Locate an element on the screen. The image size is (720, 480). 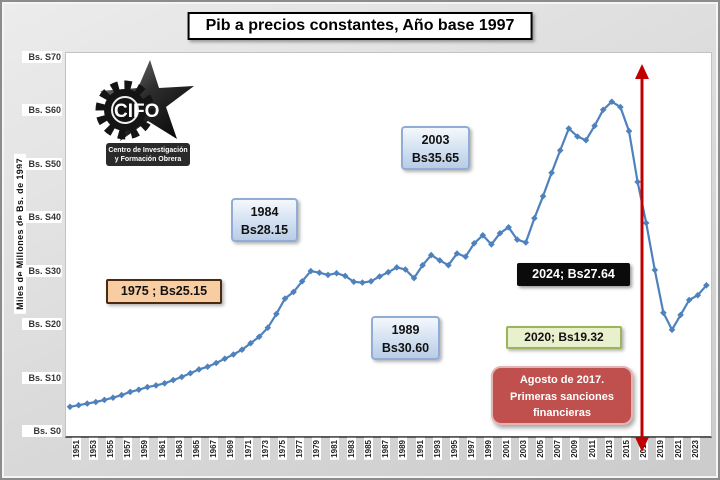
y-axis-title: Miles de Millones de Bs. de 1997 is located at coordinates (20, 234).